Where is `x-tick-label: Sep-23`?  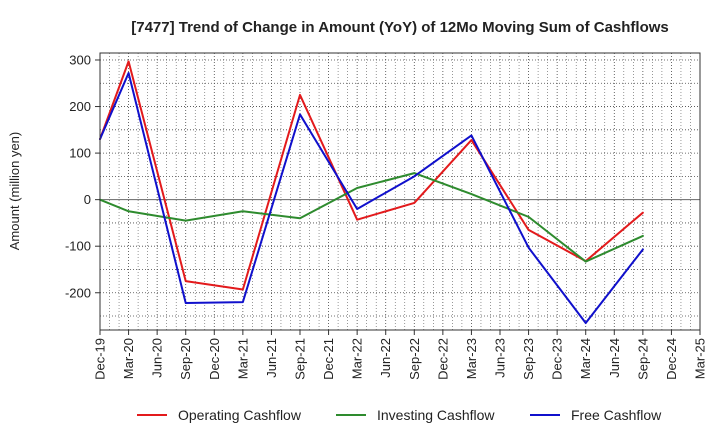
x-tick-label: Sep-23 is located at coordinates (528, 359).